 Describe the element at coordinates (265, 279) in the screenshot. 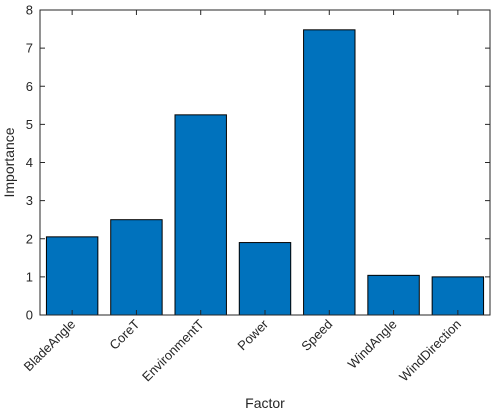

I see `bar-power` at that location.